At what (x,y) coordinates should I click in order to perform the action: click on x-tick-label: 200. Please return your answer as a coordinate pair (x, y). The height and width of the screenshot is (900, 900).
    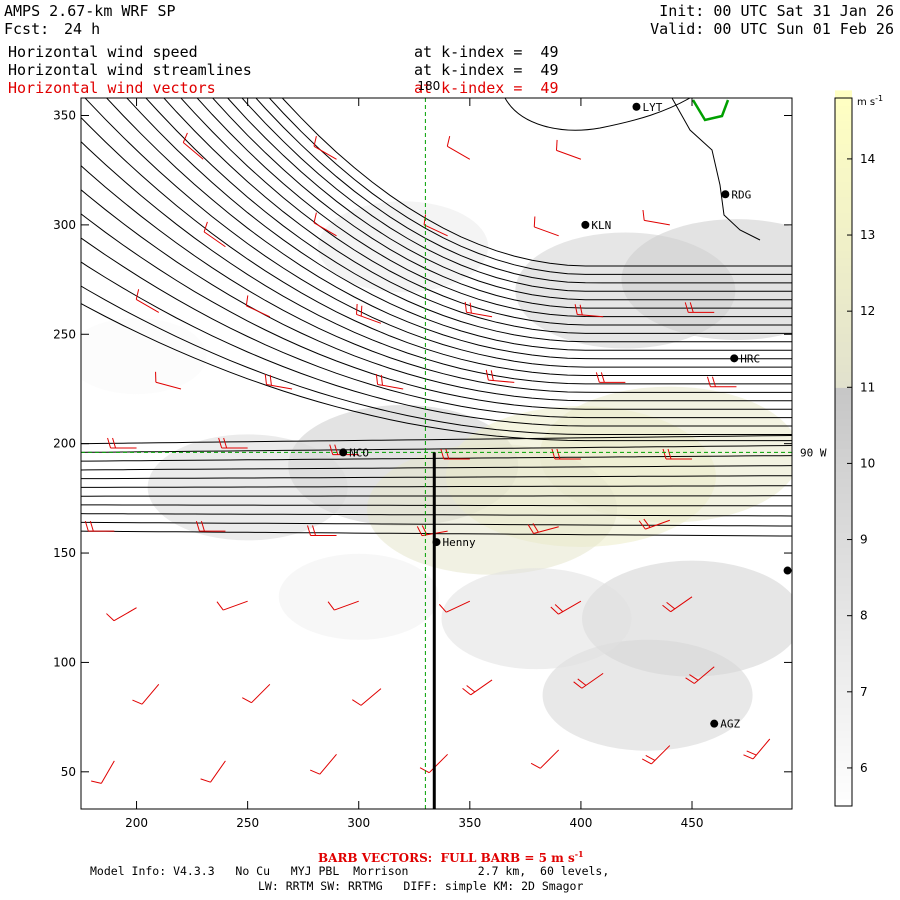
    Looking at the image, I should click on (136, 823).